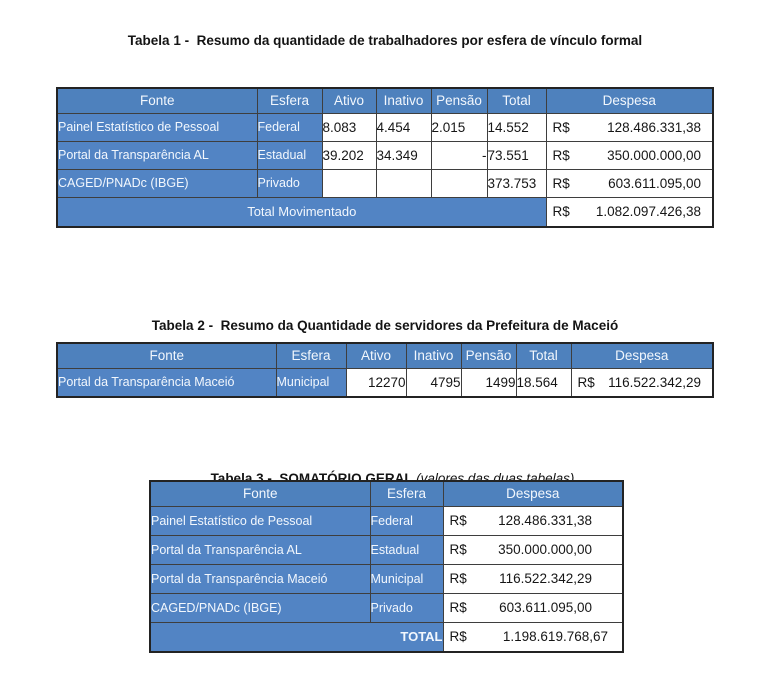 The width and height of the screenshot is (770, 688). Describe the element at coordinates (459, 127) in the screenshot. I see `cell-pensao: 2.015` at that location.